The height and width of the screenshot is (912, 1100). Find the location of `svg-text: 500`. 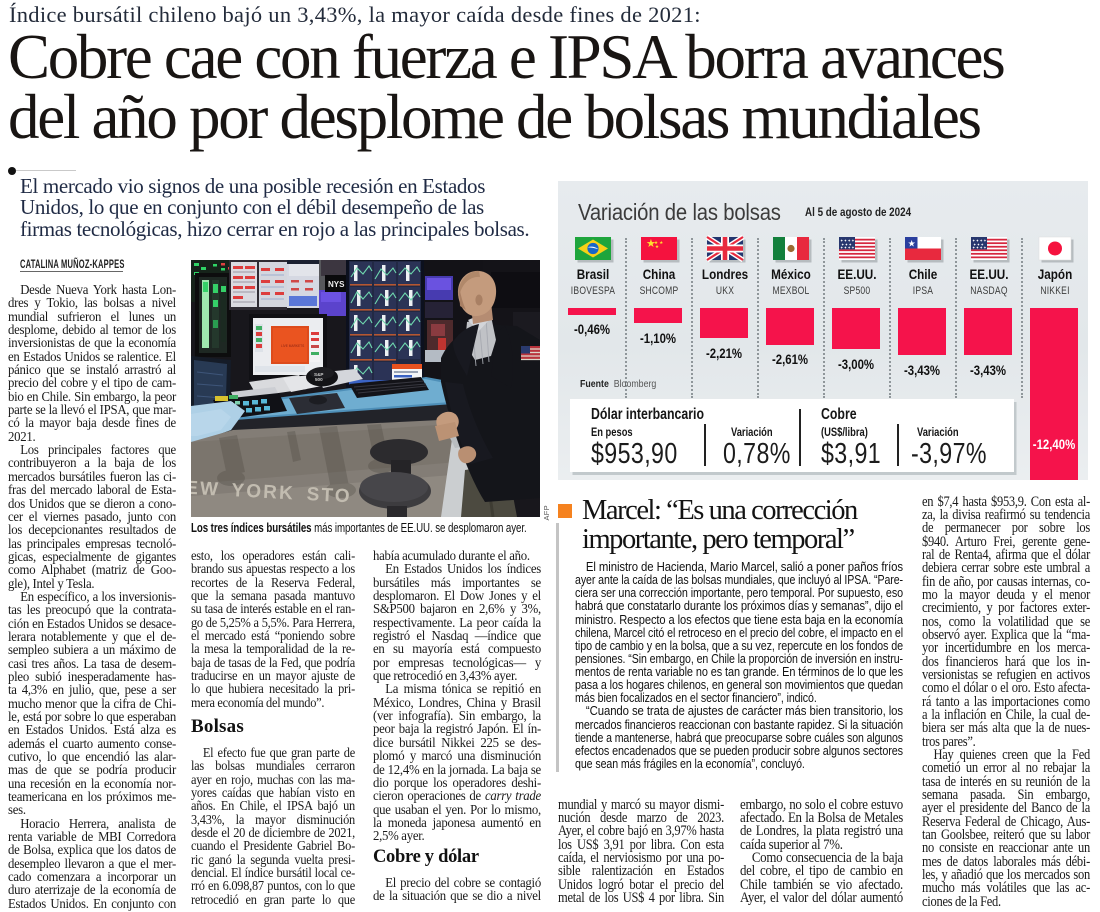

svg-text: 500 is located at coordinates (319, 379).